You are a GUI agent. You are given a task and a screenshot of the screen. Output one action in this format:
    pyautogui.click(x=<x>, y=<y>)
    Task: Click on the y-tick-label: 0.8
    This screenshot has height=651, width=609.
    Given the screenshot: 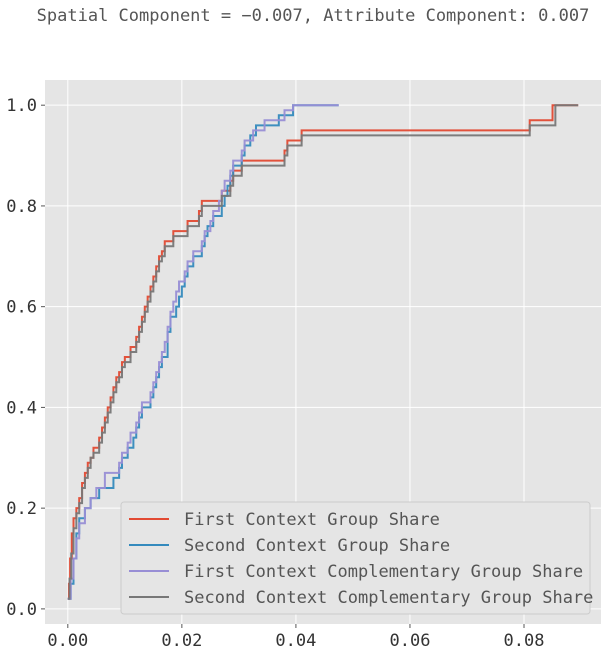 What is the action you would take?
    pyautogui.click(x=21, y=207)
    